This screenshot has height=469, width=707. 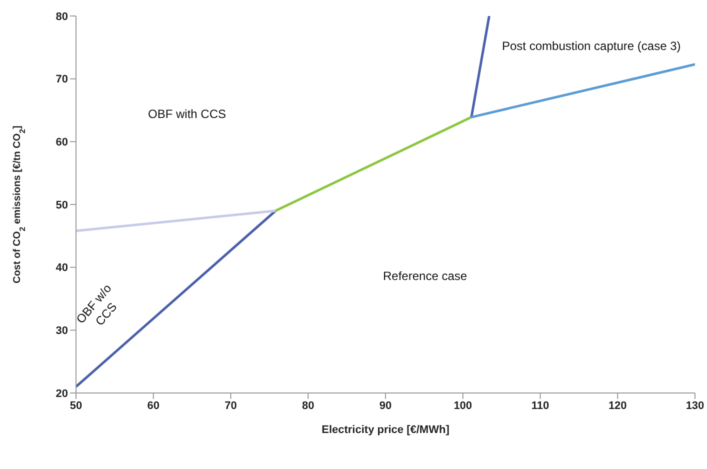 What do you see at coordinates (386, 430) in the screenshot?
I see `x-axis-title: Electricity price [€/MWh]` at bounding box center [386, 430].